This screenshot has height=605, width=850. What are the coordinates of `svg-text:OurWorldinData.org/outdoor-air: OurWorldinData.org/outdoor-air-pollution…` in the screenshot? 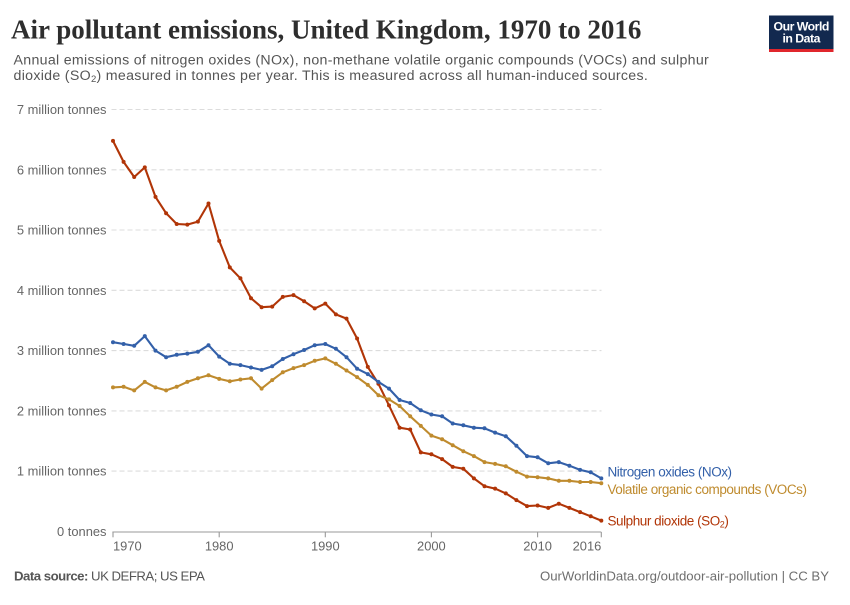 It's located at (684, 576).